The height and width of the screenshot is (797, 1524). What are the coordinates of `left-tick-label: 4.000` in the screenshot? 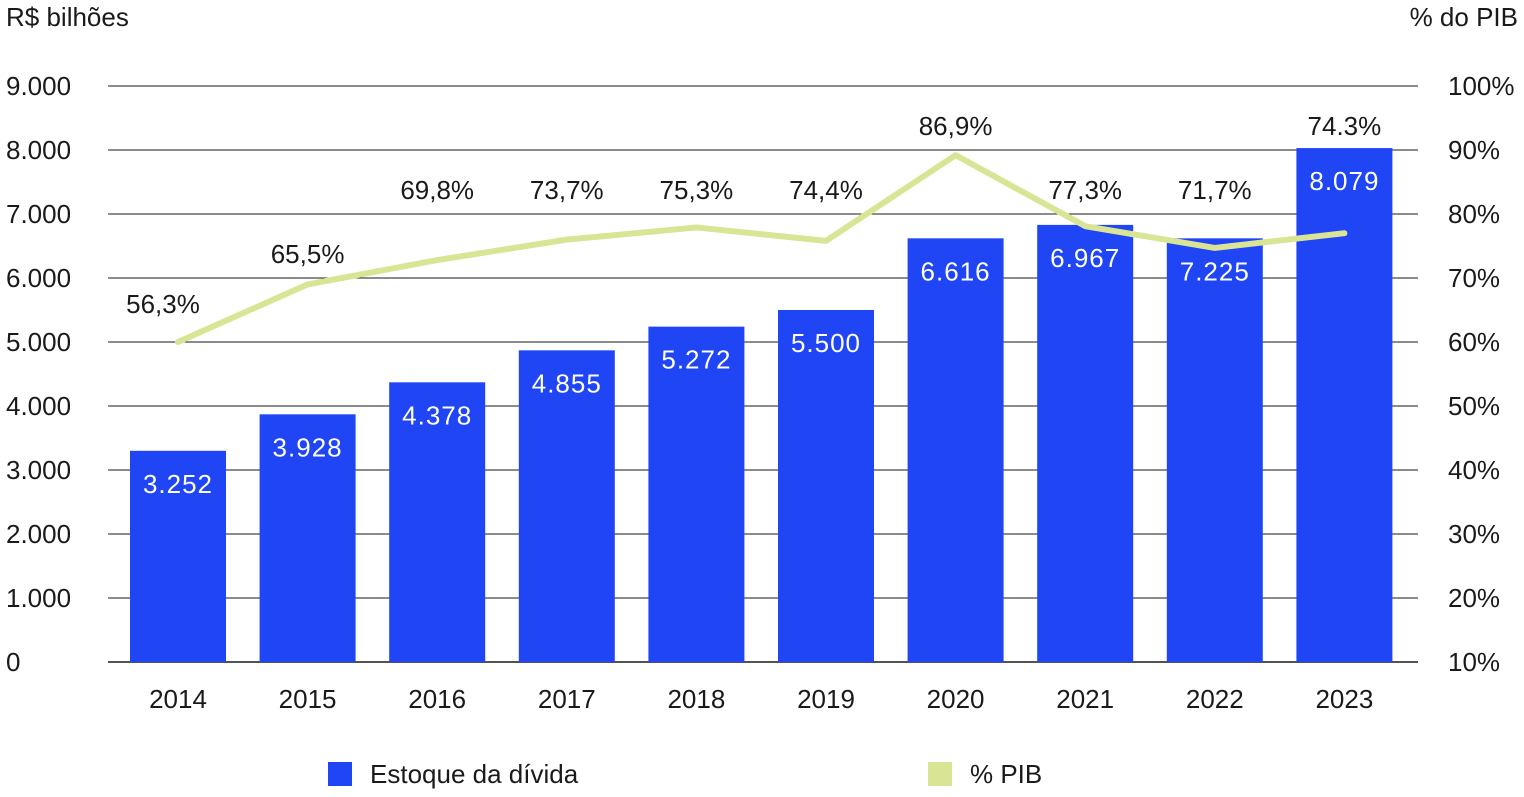 It's located at (38, 406).